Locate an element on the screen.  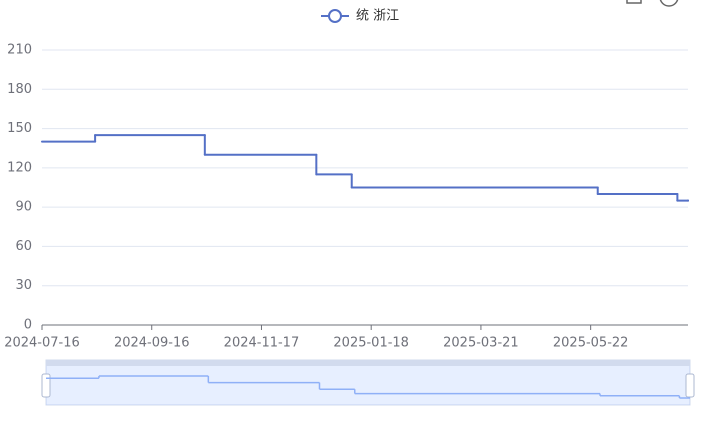
y-tick-label: 30 is located at coordinates (23, 285).